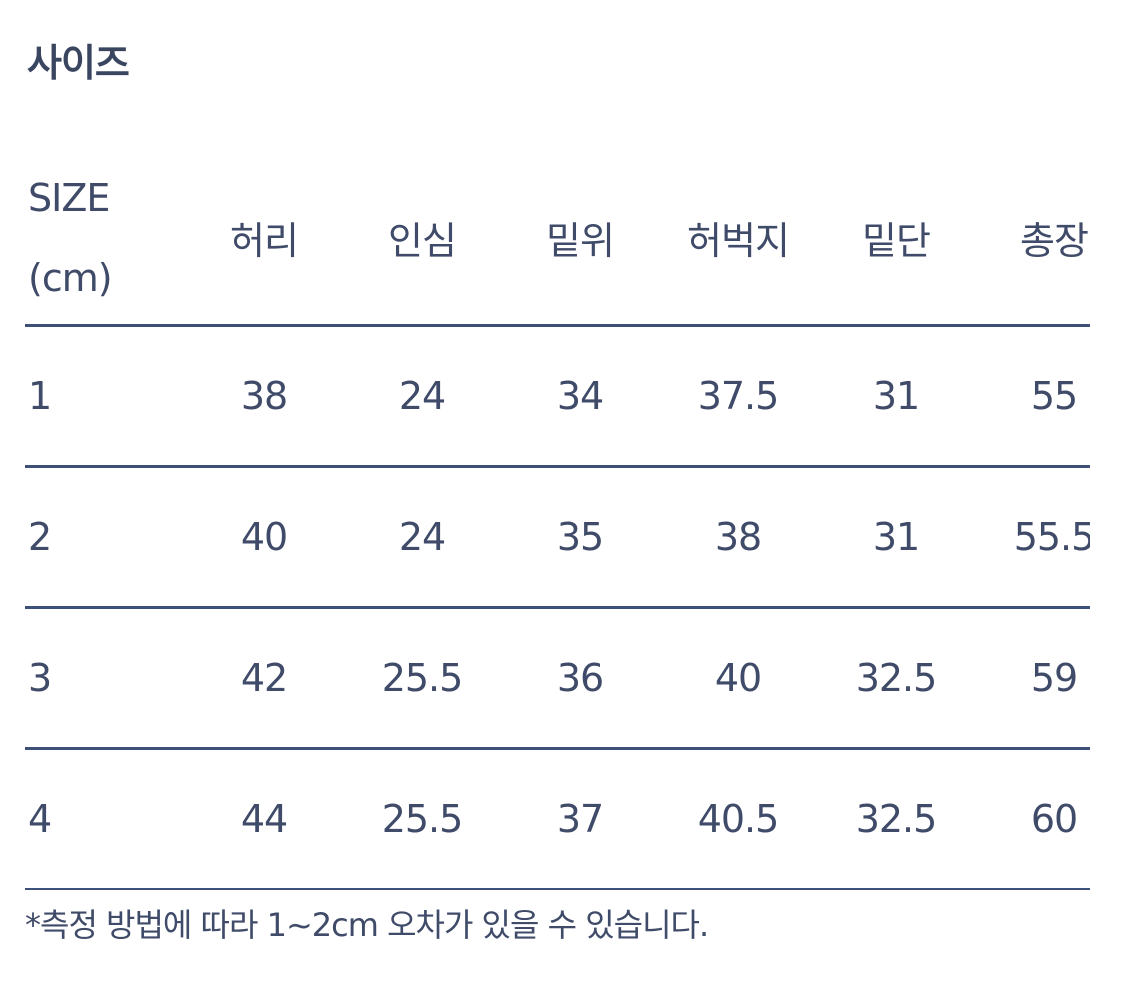  I want to click on column-header: 허리, so click(264, 241).